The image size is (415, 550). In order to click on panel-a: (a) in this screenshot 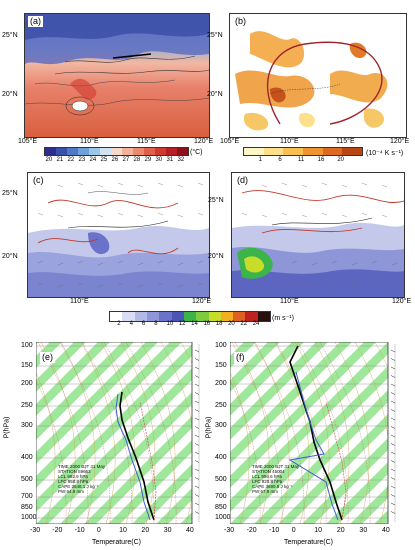, I will do `click(117, 75)`.